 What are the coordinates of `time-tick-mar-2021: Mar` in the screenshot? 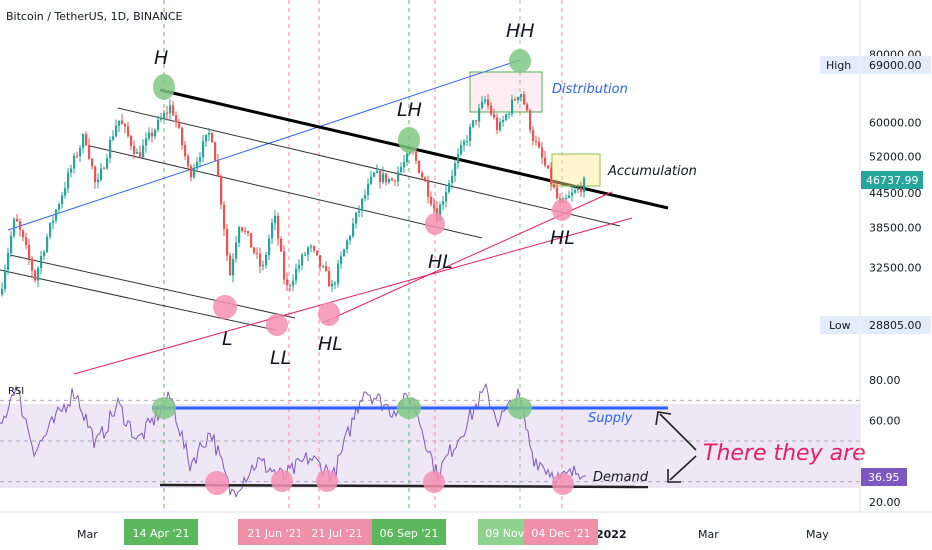 It's located at (87, 534).